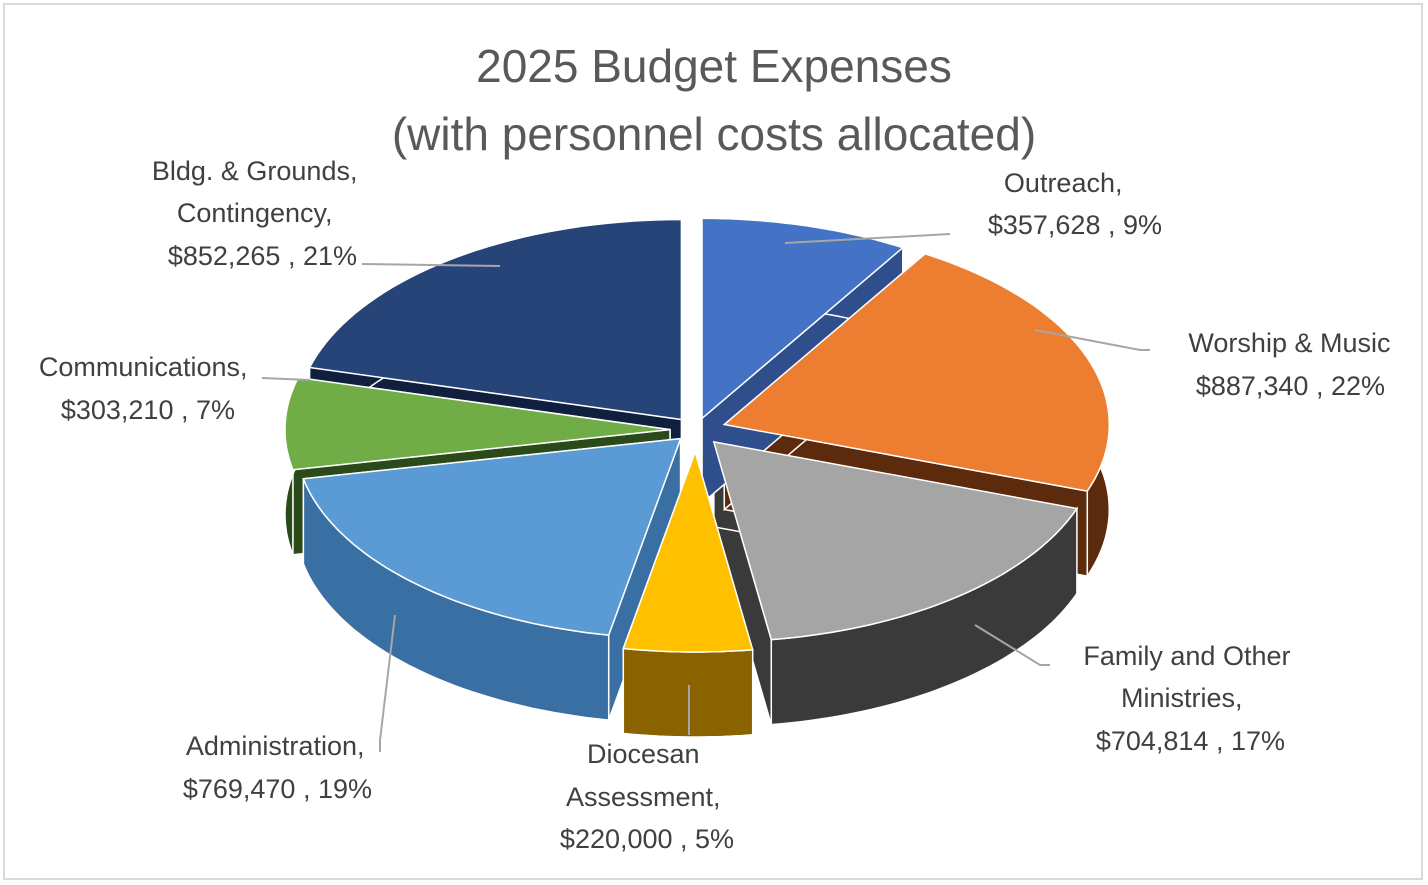 The height and width of the screenshot is (885, 1428). I want to click on data-label-diocesan: Diocesan Assessment, $220,000 , 5%, so click(647, 796).